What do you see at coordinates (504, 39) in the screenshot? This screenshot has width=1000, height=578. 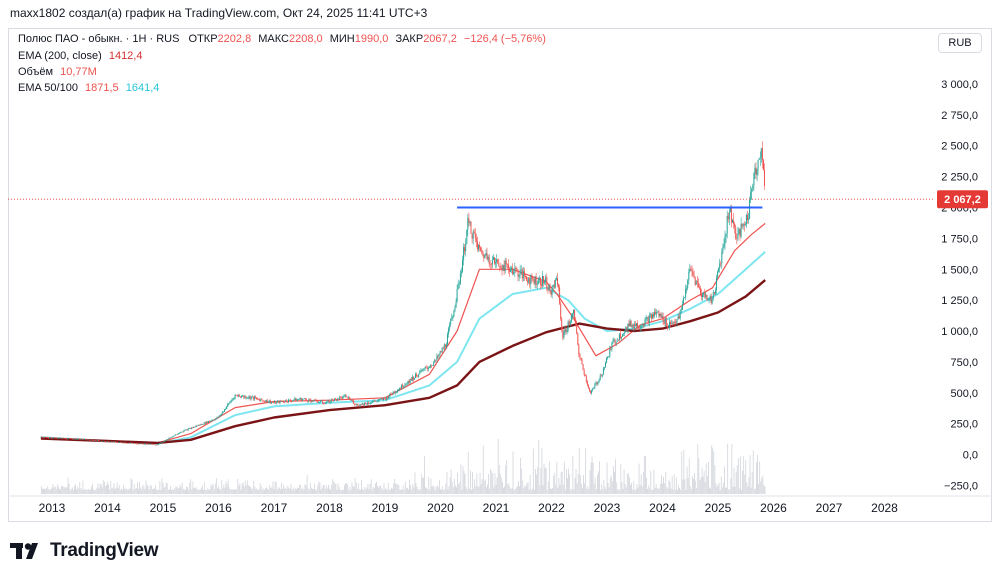 I see `change-value: −126,4 (−5,76%)` at bounding box center [504, 39].